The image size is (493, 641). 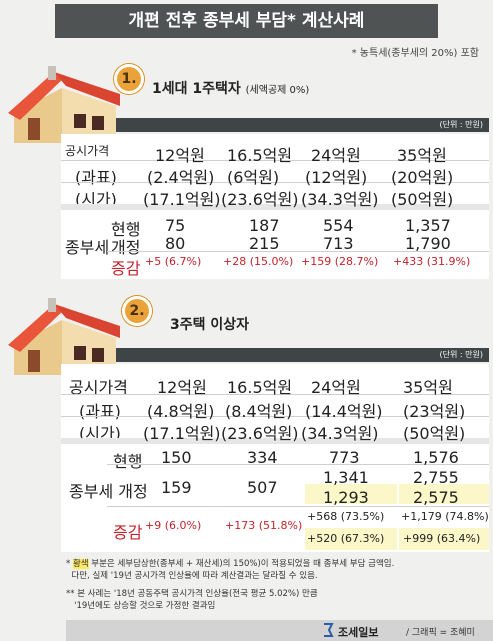 What do you see at coordinates (442, 538) in the screenshot?
I see `s2-col4-change-alt: +999 (63.4%)` at bounding box center [442, 538].